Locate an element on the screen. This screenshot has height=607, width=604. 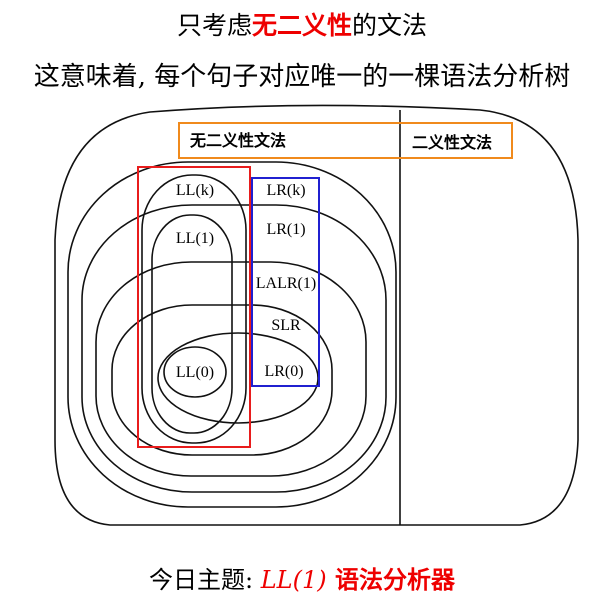
unambiguous-label: 无二义性文法 is located at coordinates (237, 140).